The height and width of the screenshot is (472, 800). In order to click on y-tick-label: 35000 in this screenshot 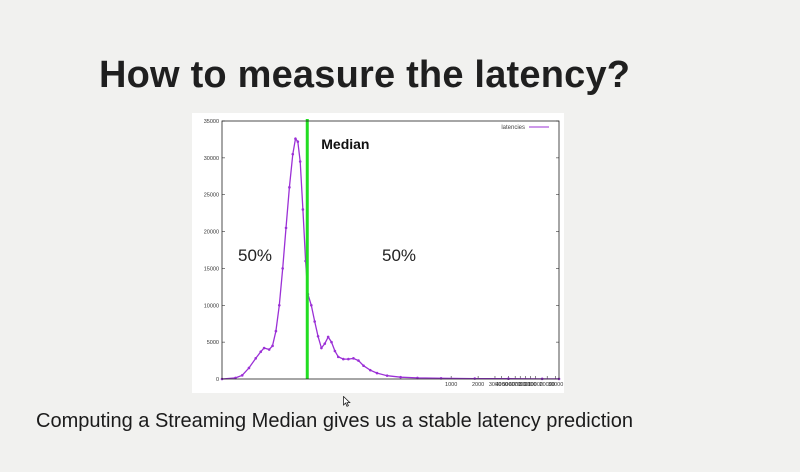, I will do `click(211, 122)`.